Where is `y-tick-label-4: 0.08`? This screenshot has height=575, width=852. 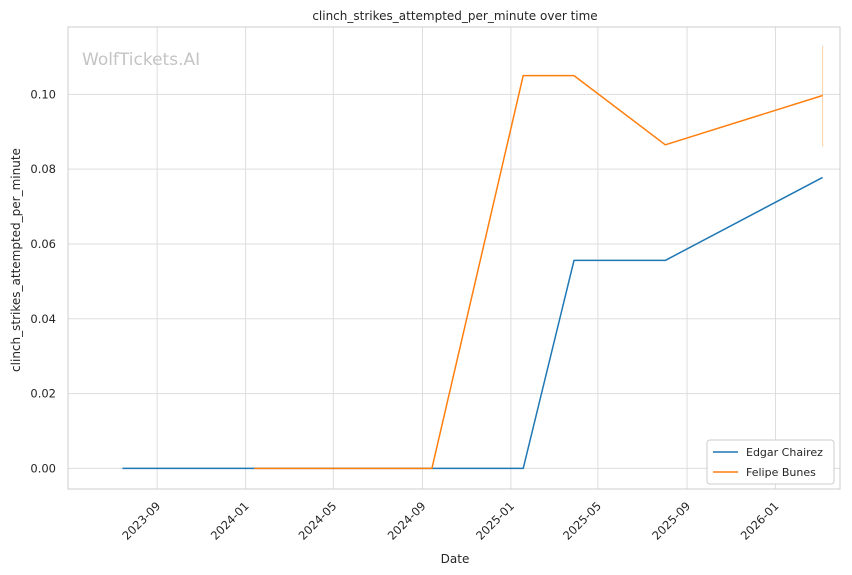
y-tick-label-4: 0.08 is located at coordinates (43, 169).